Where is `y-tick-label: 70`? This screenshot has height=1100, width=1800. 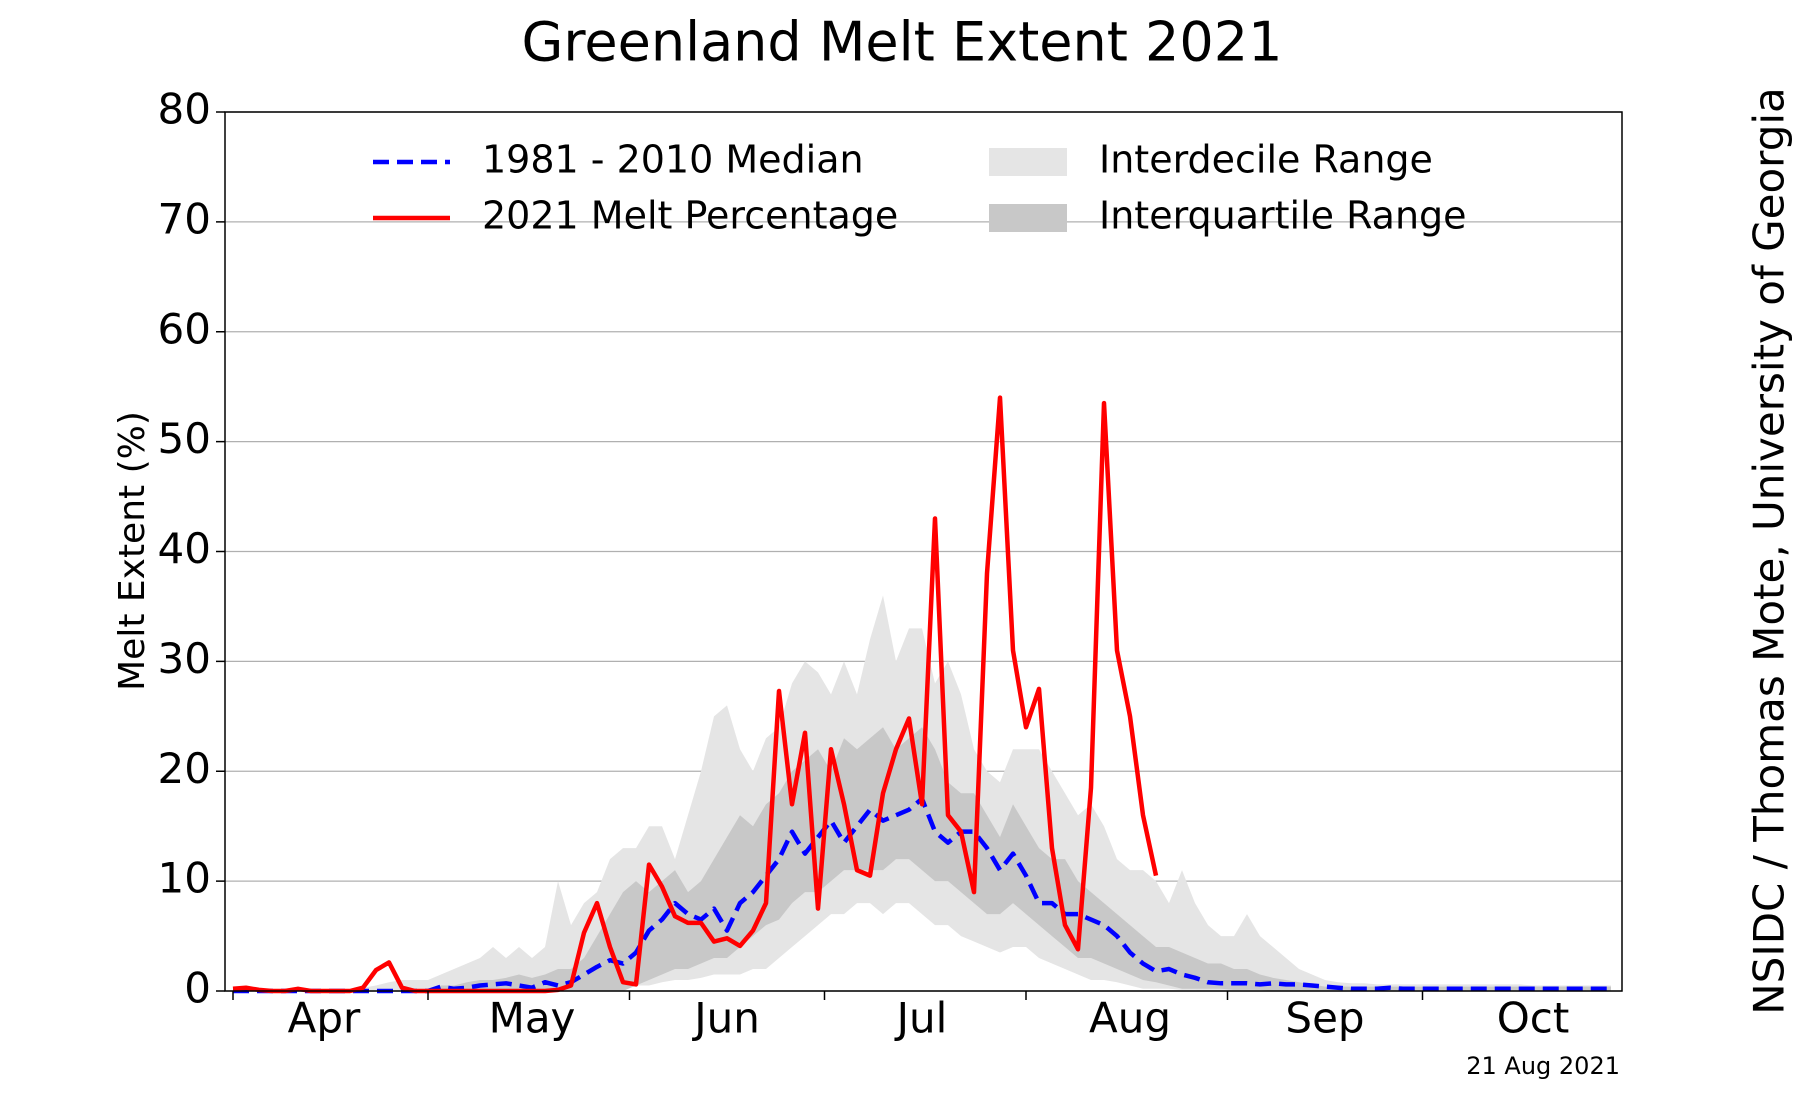 y-tick-label: 70 is located at coordinates (184, 218).